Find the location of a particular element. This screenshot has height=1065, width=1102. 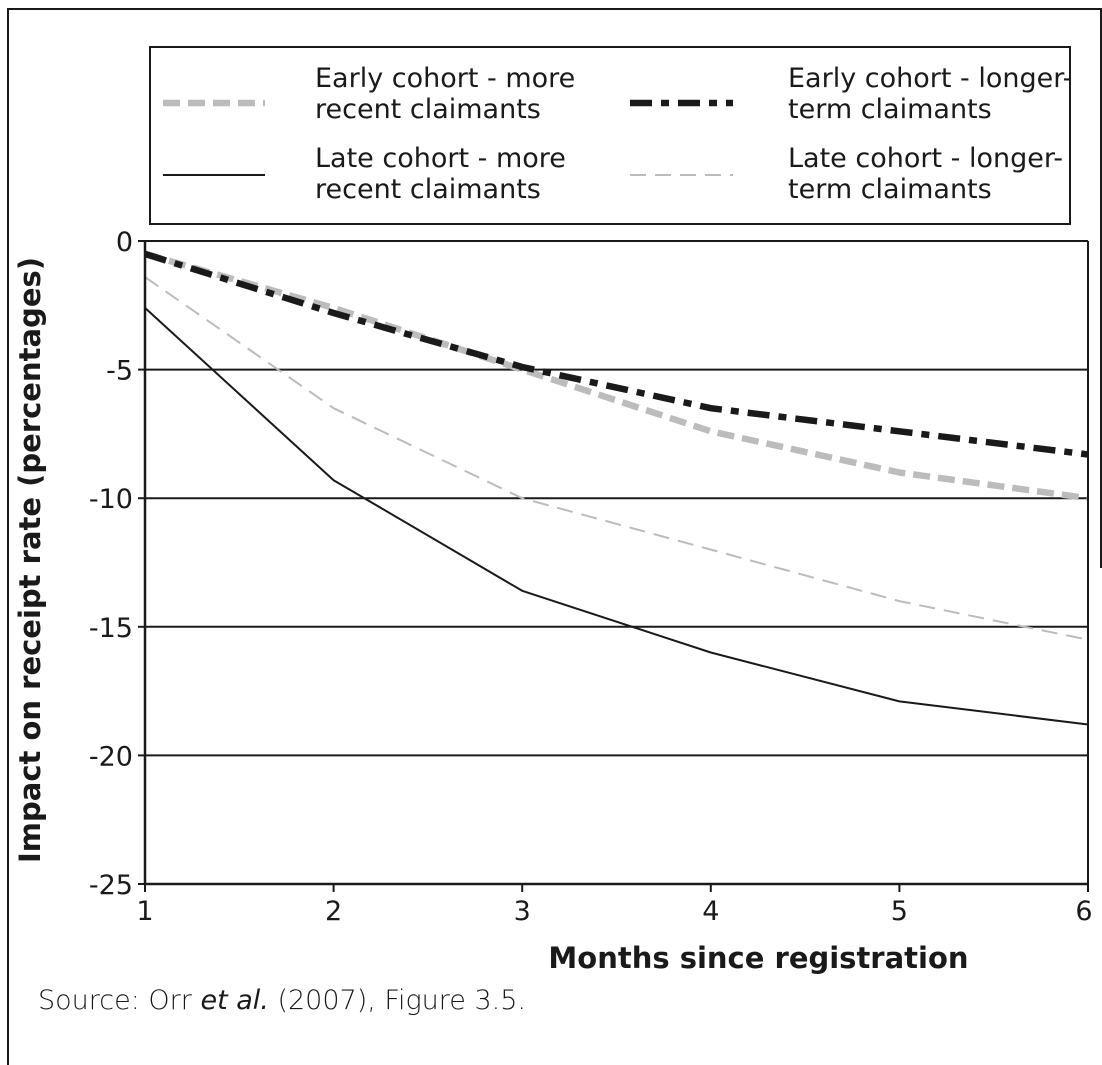

x-tick-label: 4 is located at coordinates (710, 911).